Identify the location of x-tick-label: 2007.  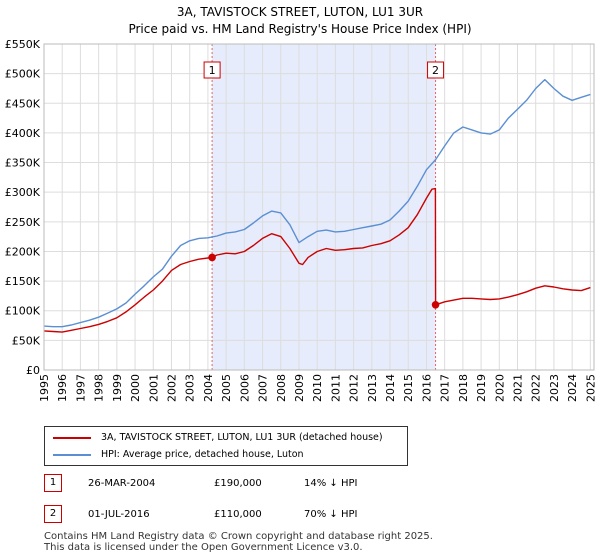
(263, 388).